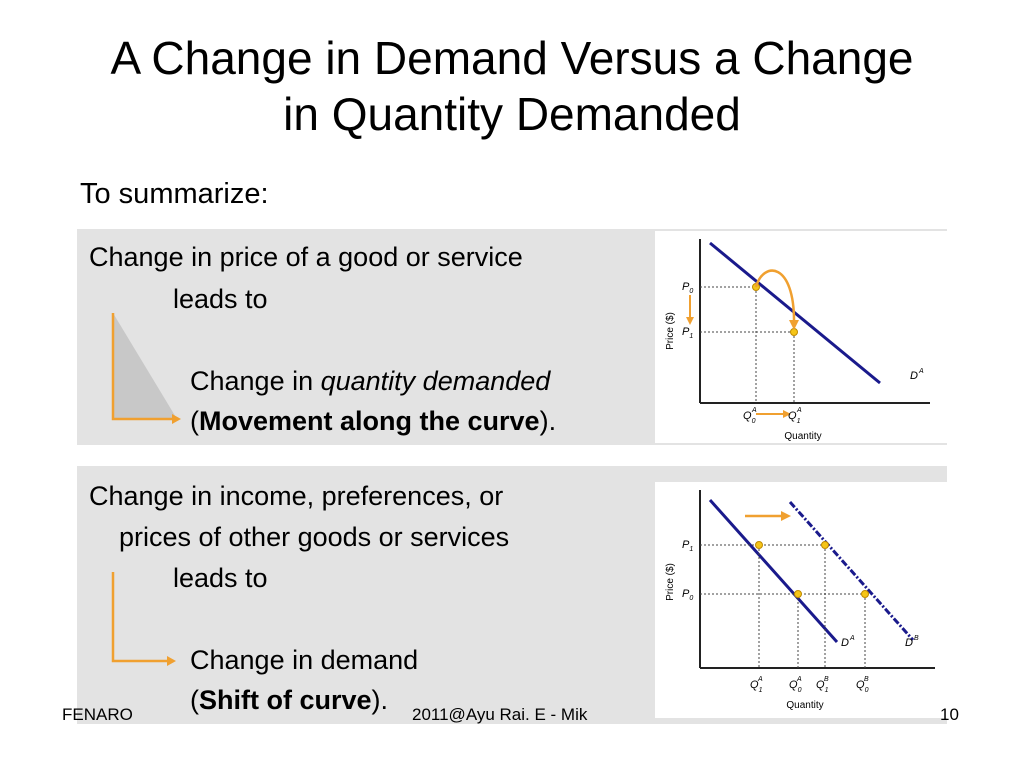  Describe the element at coordinates (512, 58) in the screenshot. I see `title-line-1: A Change in Demand Versus a Change` at that location.